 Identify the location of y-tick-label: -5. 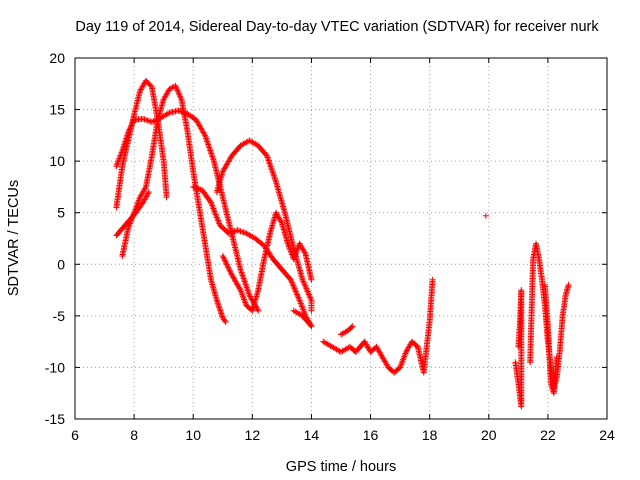
(59, 316).